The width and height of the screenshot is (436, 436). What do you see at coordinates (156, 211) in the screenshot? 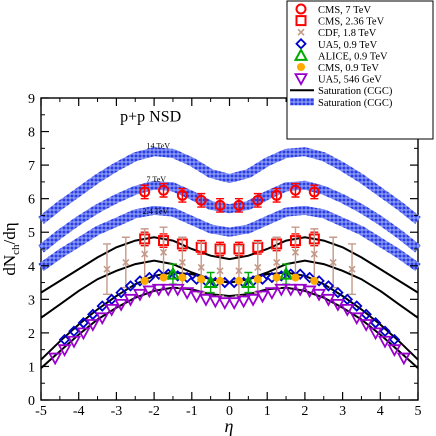
I see `annotation-label: 2.4 TeV` at bounding box center [156, 211].